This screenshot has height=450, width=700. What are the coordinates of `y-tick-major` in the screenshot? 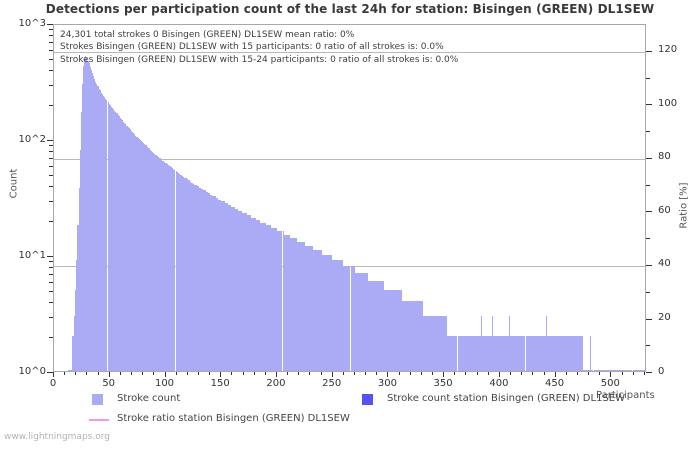 It's located at (50, 24).